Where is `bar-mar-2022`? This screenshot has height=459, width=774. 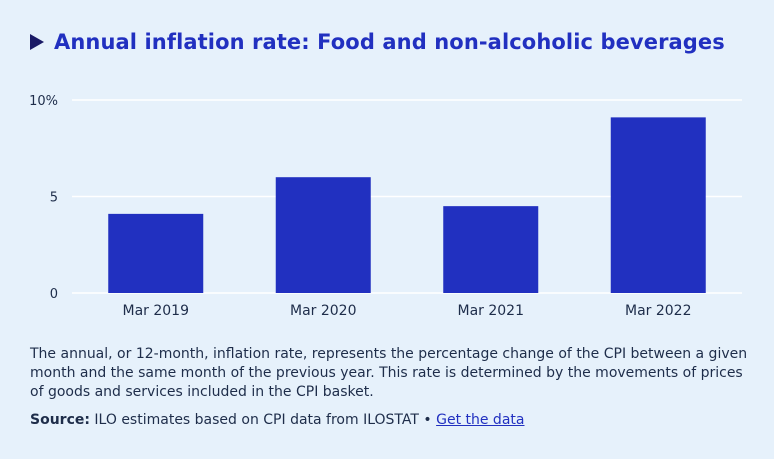
bar-mar-2022 is located at coordinates (658, 205).